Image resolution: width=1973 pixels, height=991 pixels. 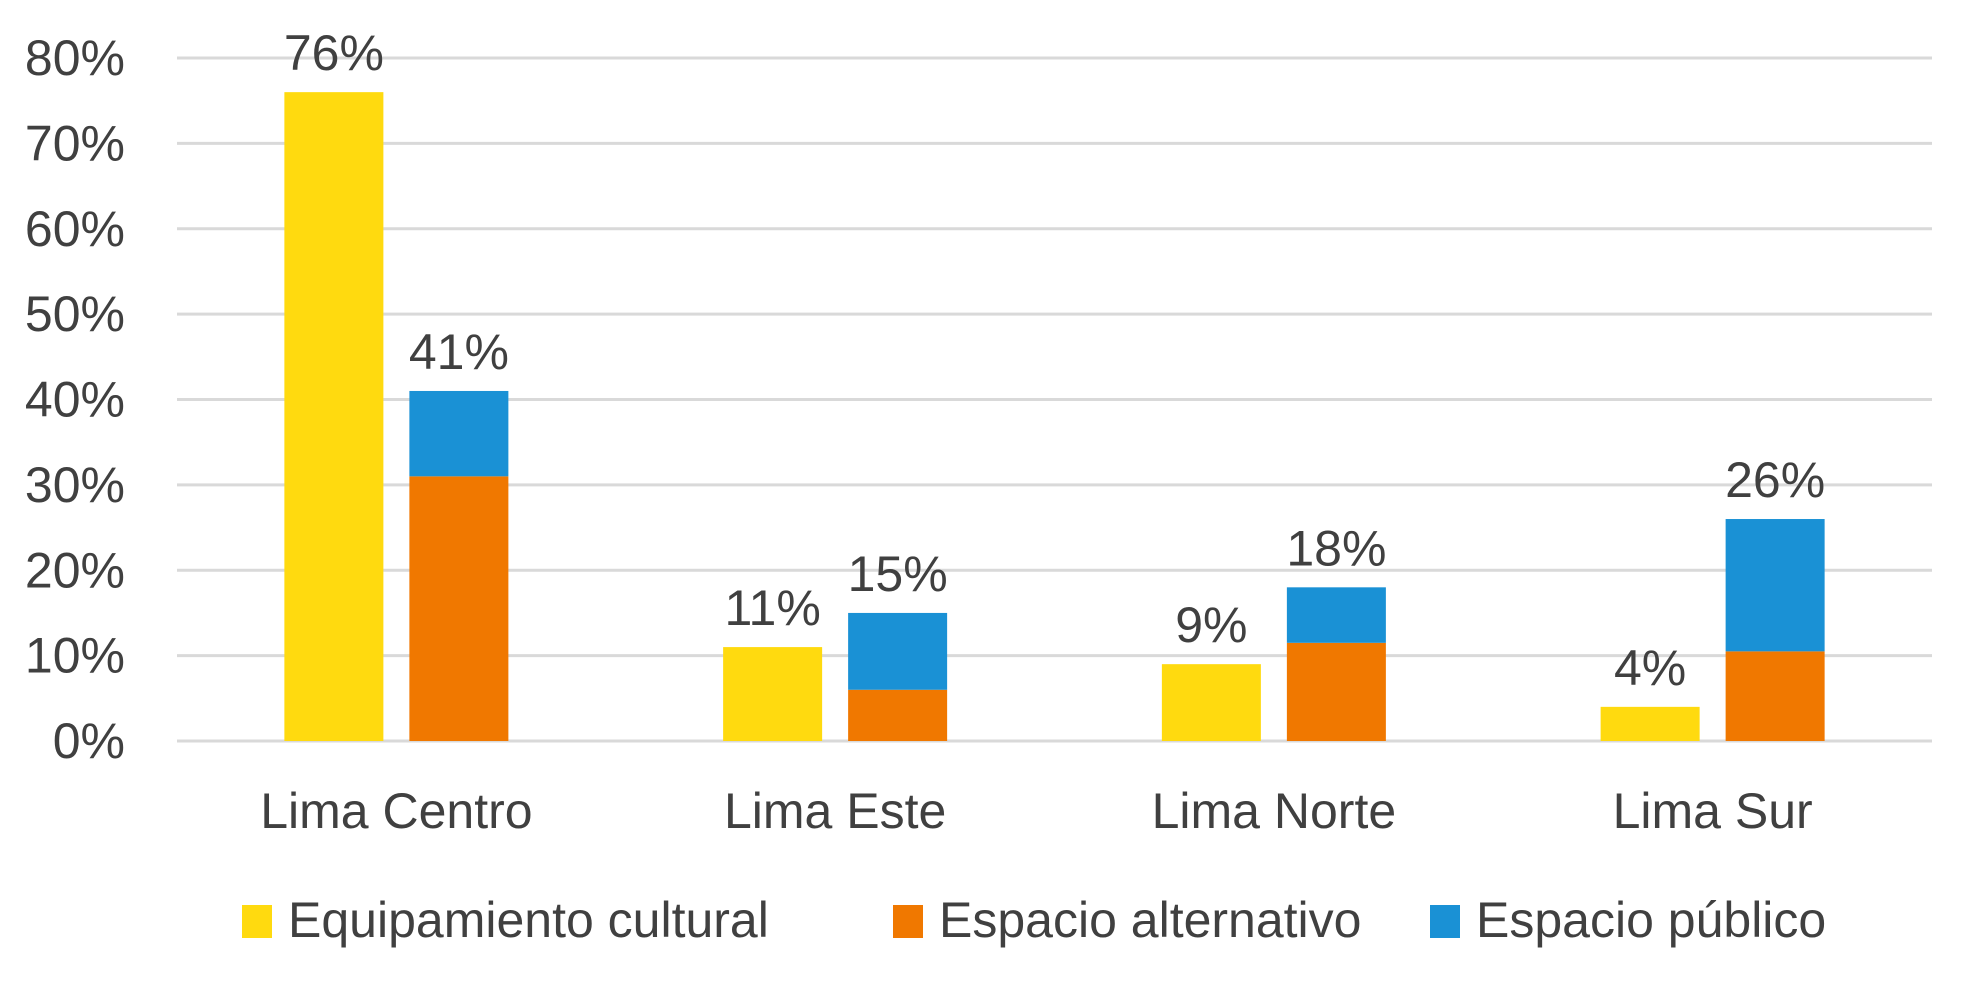 What do you see at coordinates (75, 229) in the screenshot?
I see `y-tick-label: 60%` at bounding box center [75, 229].